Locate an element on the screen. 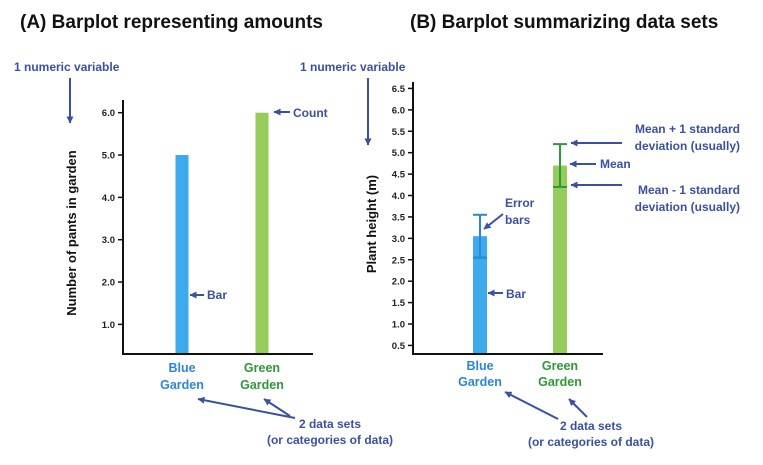 The width and height of the screenshot is (763, 465). panel-a-y-tick-label: 4.0 is located at coordinates (108, 198).